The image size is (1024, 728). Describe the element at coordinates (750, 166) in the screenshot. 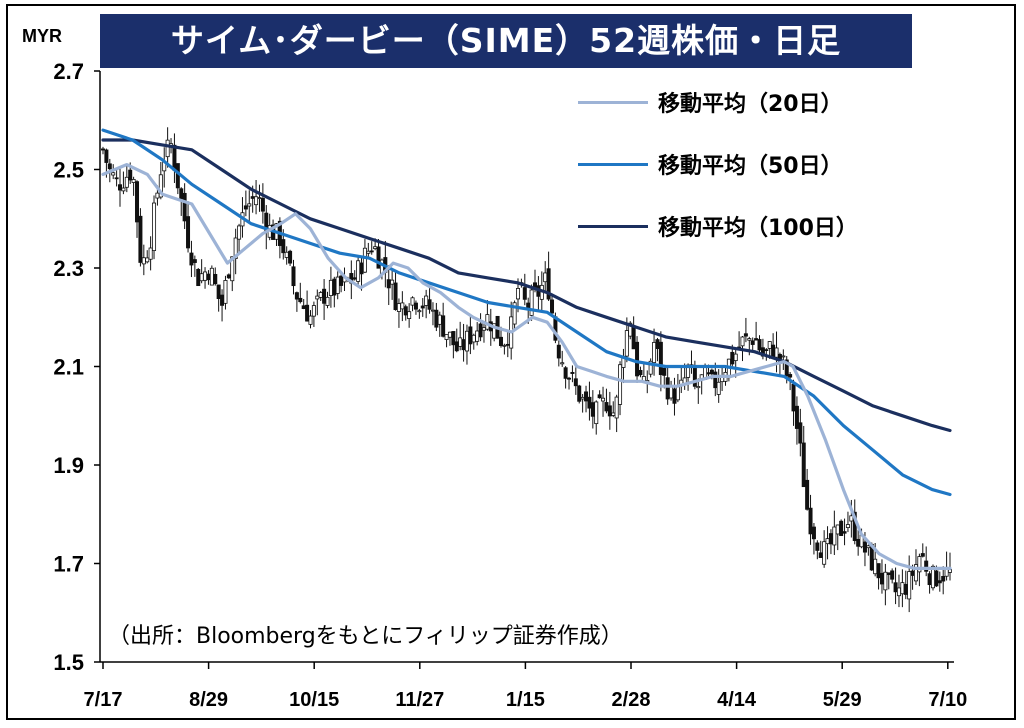

I see `legend-label-ma50: 移動平均（50日）` at that location.